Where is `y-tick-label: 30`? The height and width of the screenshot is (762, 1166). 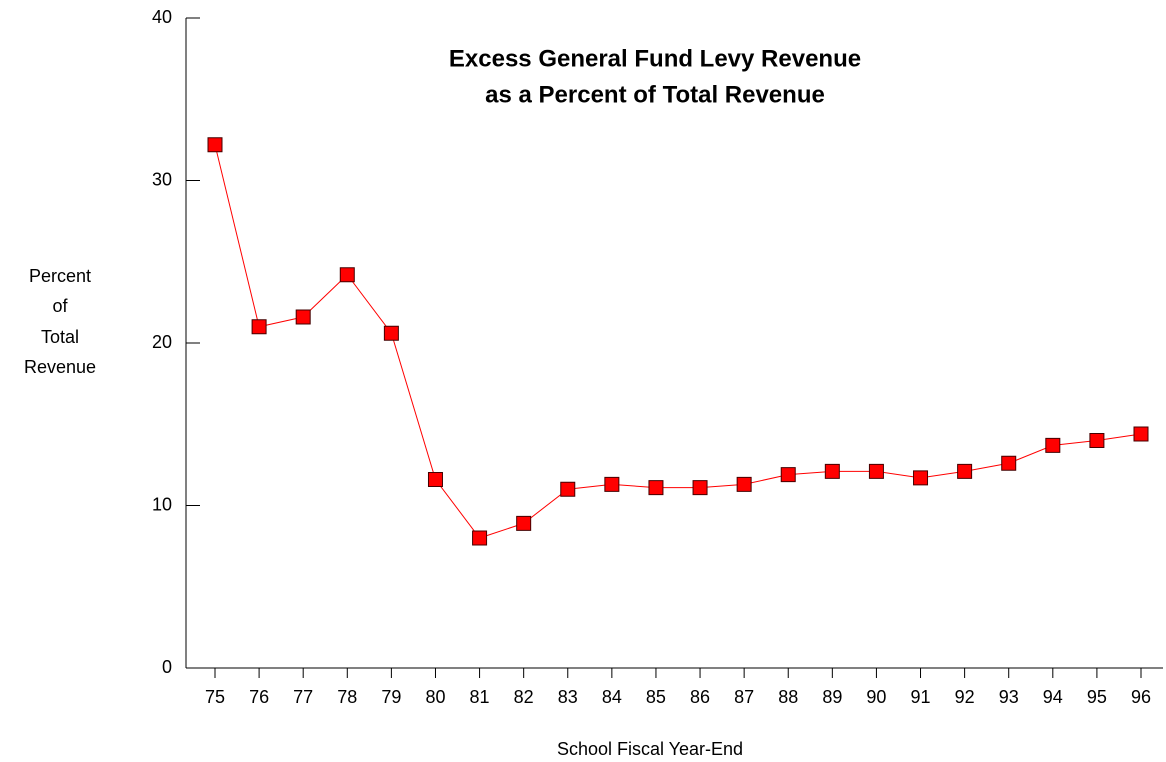
y-tick-label: 30 is located at coordinates (162, 179).